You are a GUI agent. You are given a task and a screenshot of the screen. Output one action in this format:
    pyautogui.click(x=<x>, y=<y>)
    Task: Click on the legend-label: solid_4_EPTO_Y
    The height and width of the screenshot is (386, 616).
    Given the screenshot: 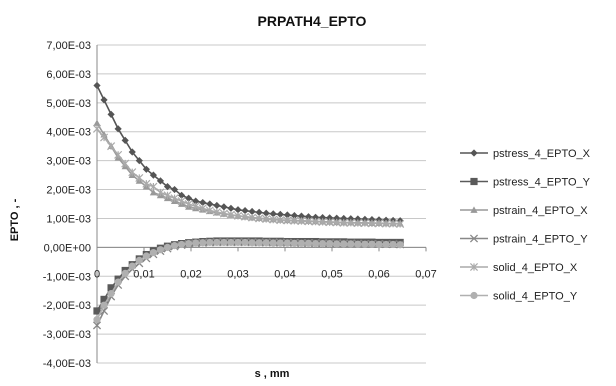 What is the action you would take?
    pyautogui.click(x=535, y=297)
    